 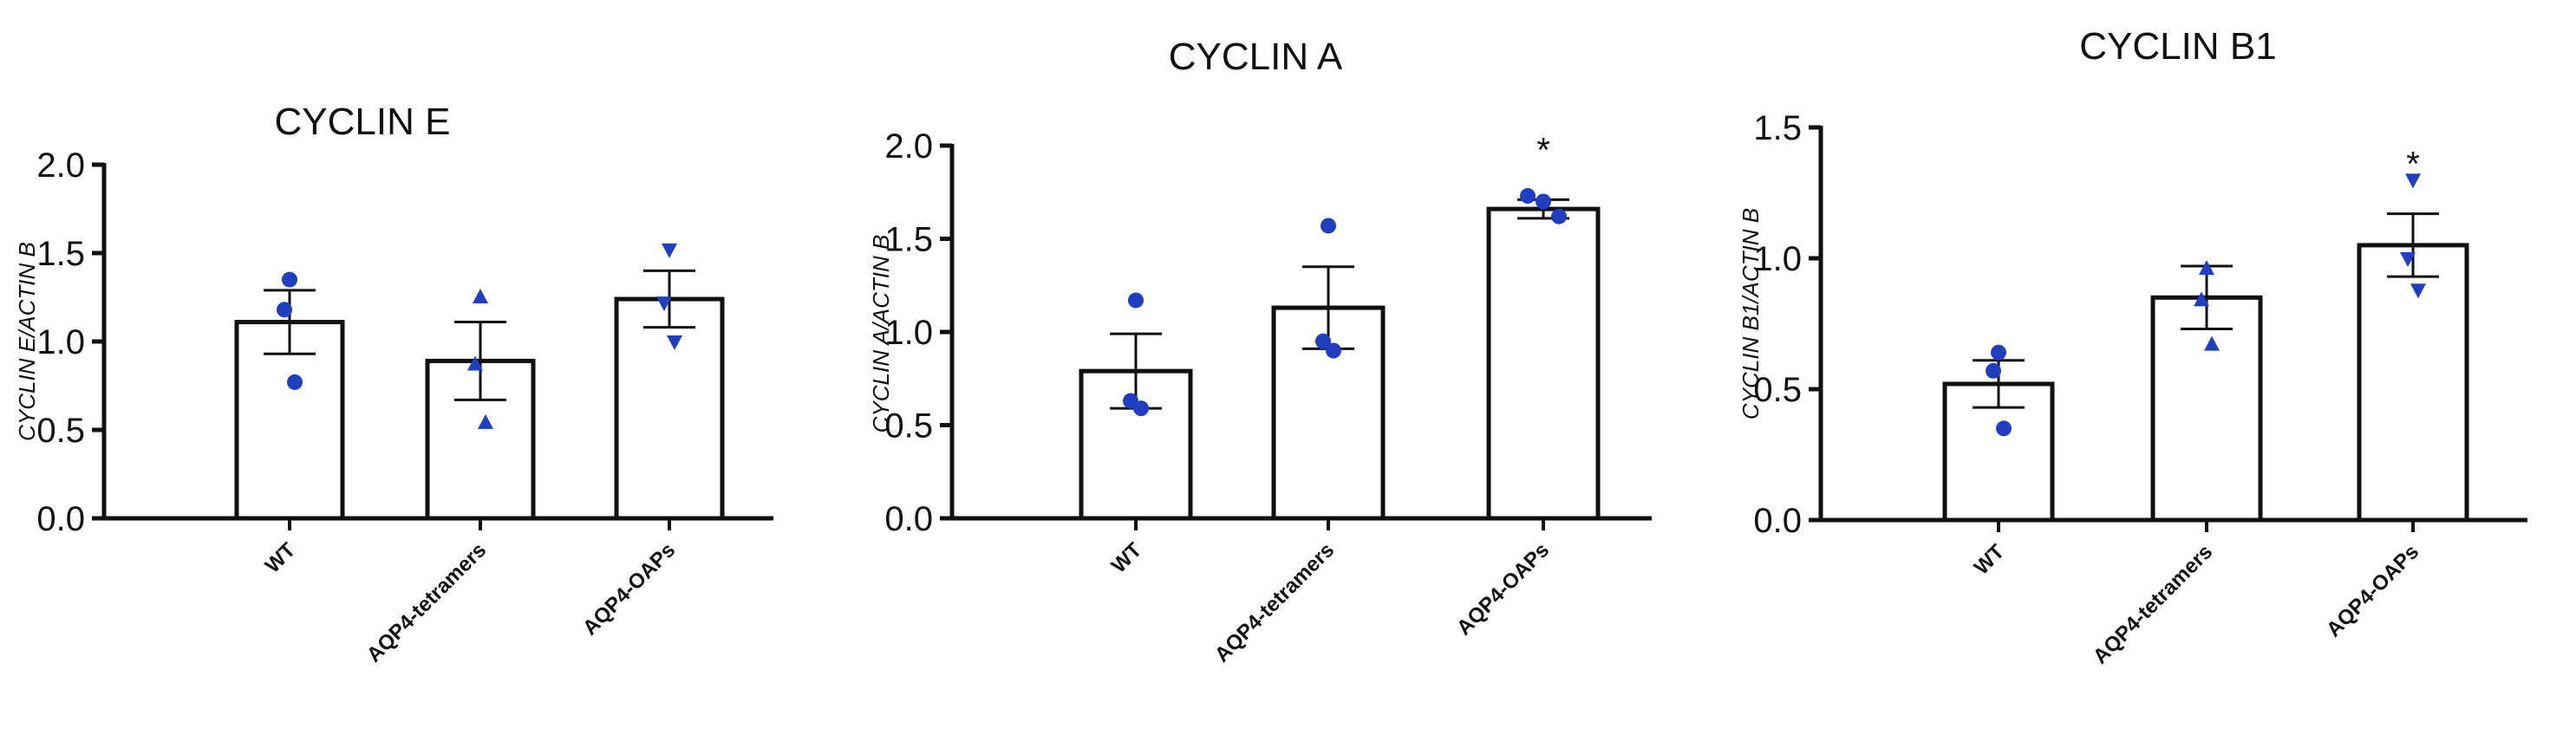 What do you see at coordinates (1256, 57) in the screenshot?
I see `chart-title: CYCLIN A` at bounding box center [1256, 57].